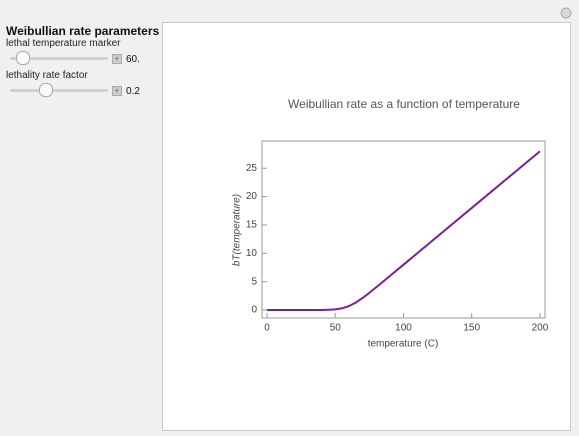 The height and width of the screenshot is (436, 579). I want to click on x-tick-label: 150, so click(471, 328).